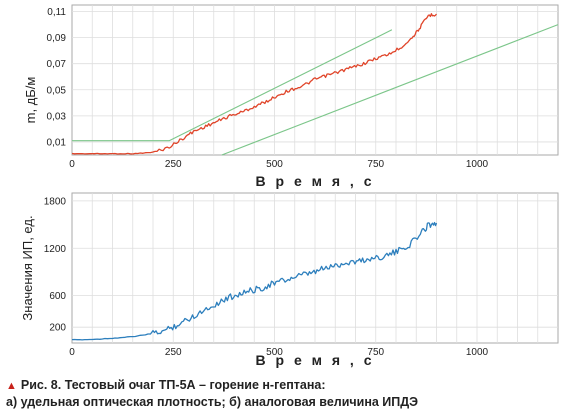 The height and width of the screenshot is (411, 573). Describe the element at coordinates (57, 328) in the screenshot. I see `y-tick-label: 200` at that location.